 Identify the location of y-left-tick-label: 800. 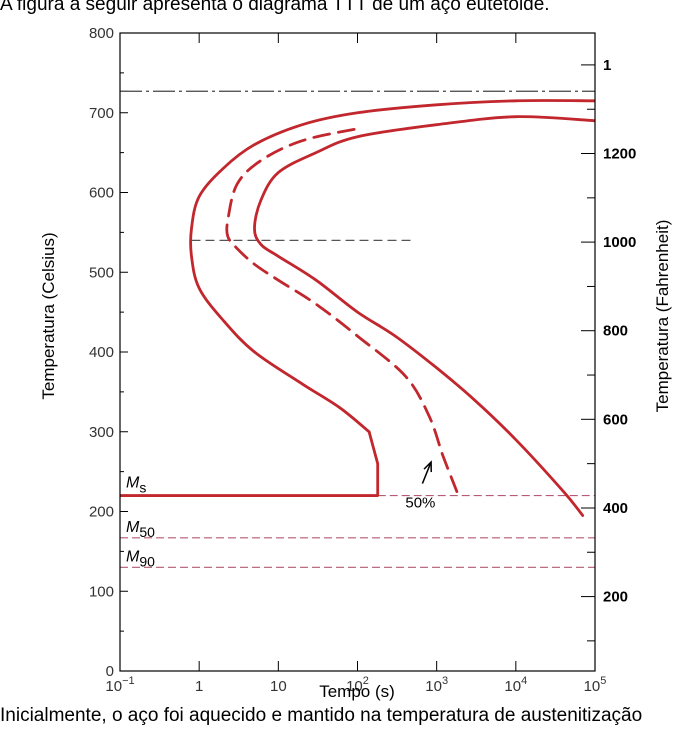
(101, 33).